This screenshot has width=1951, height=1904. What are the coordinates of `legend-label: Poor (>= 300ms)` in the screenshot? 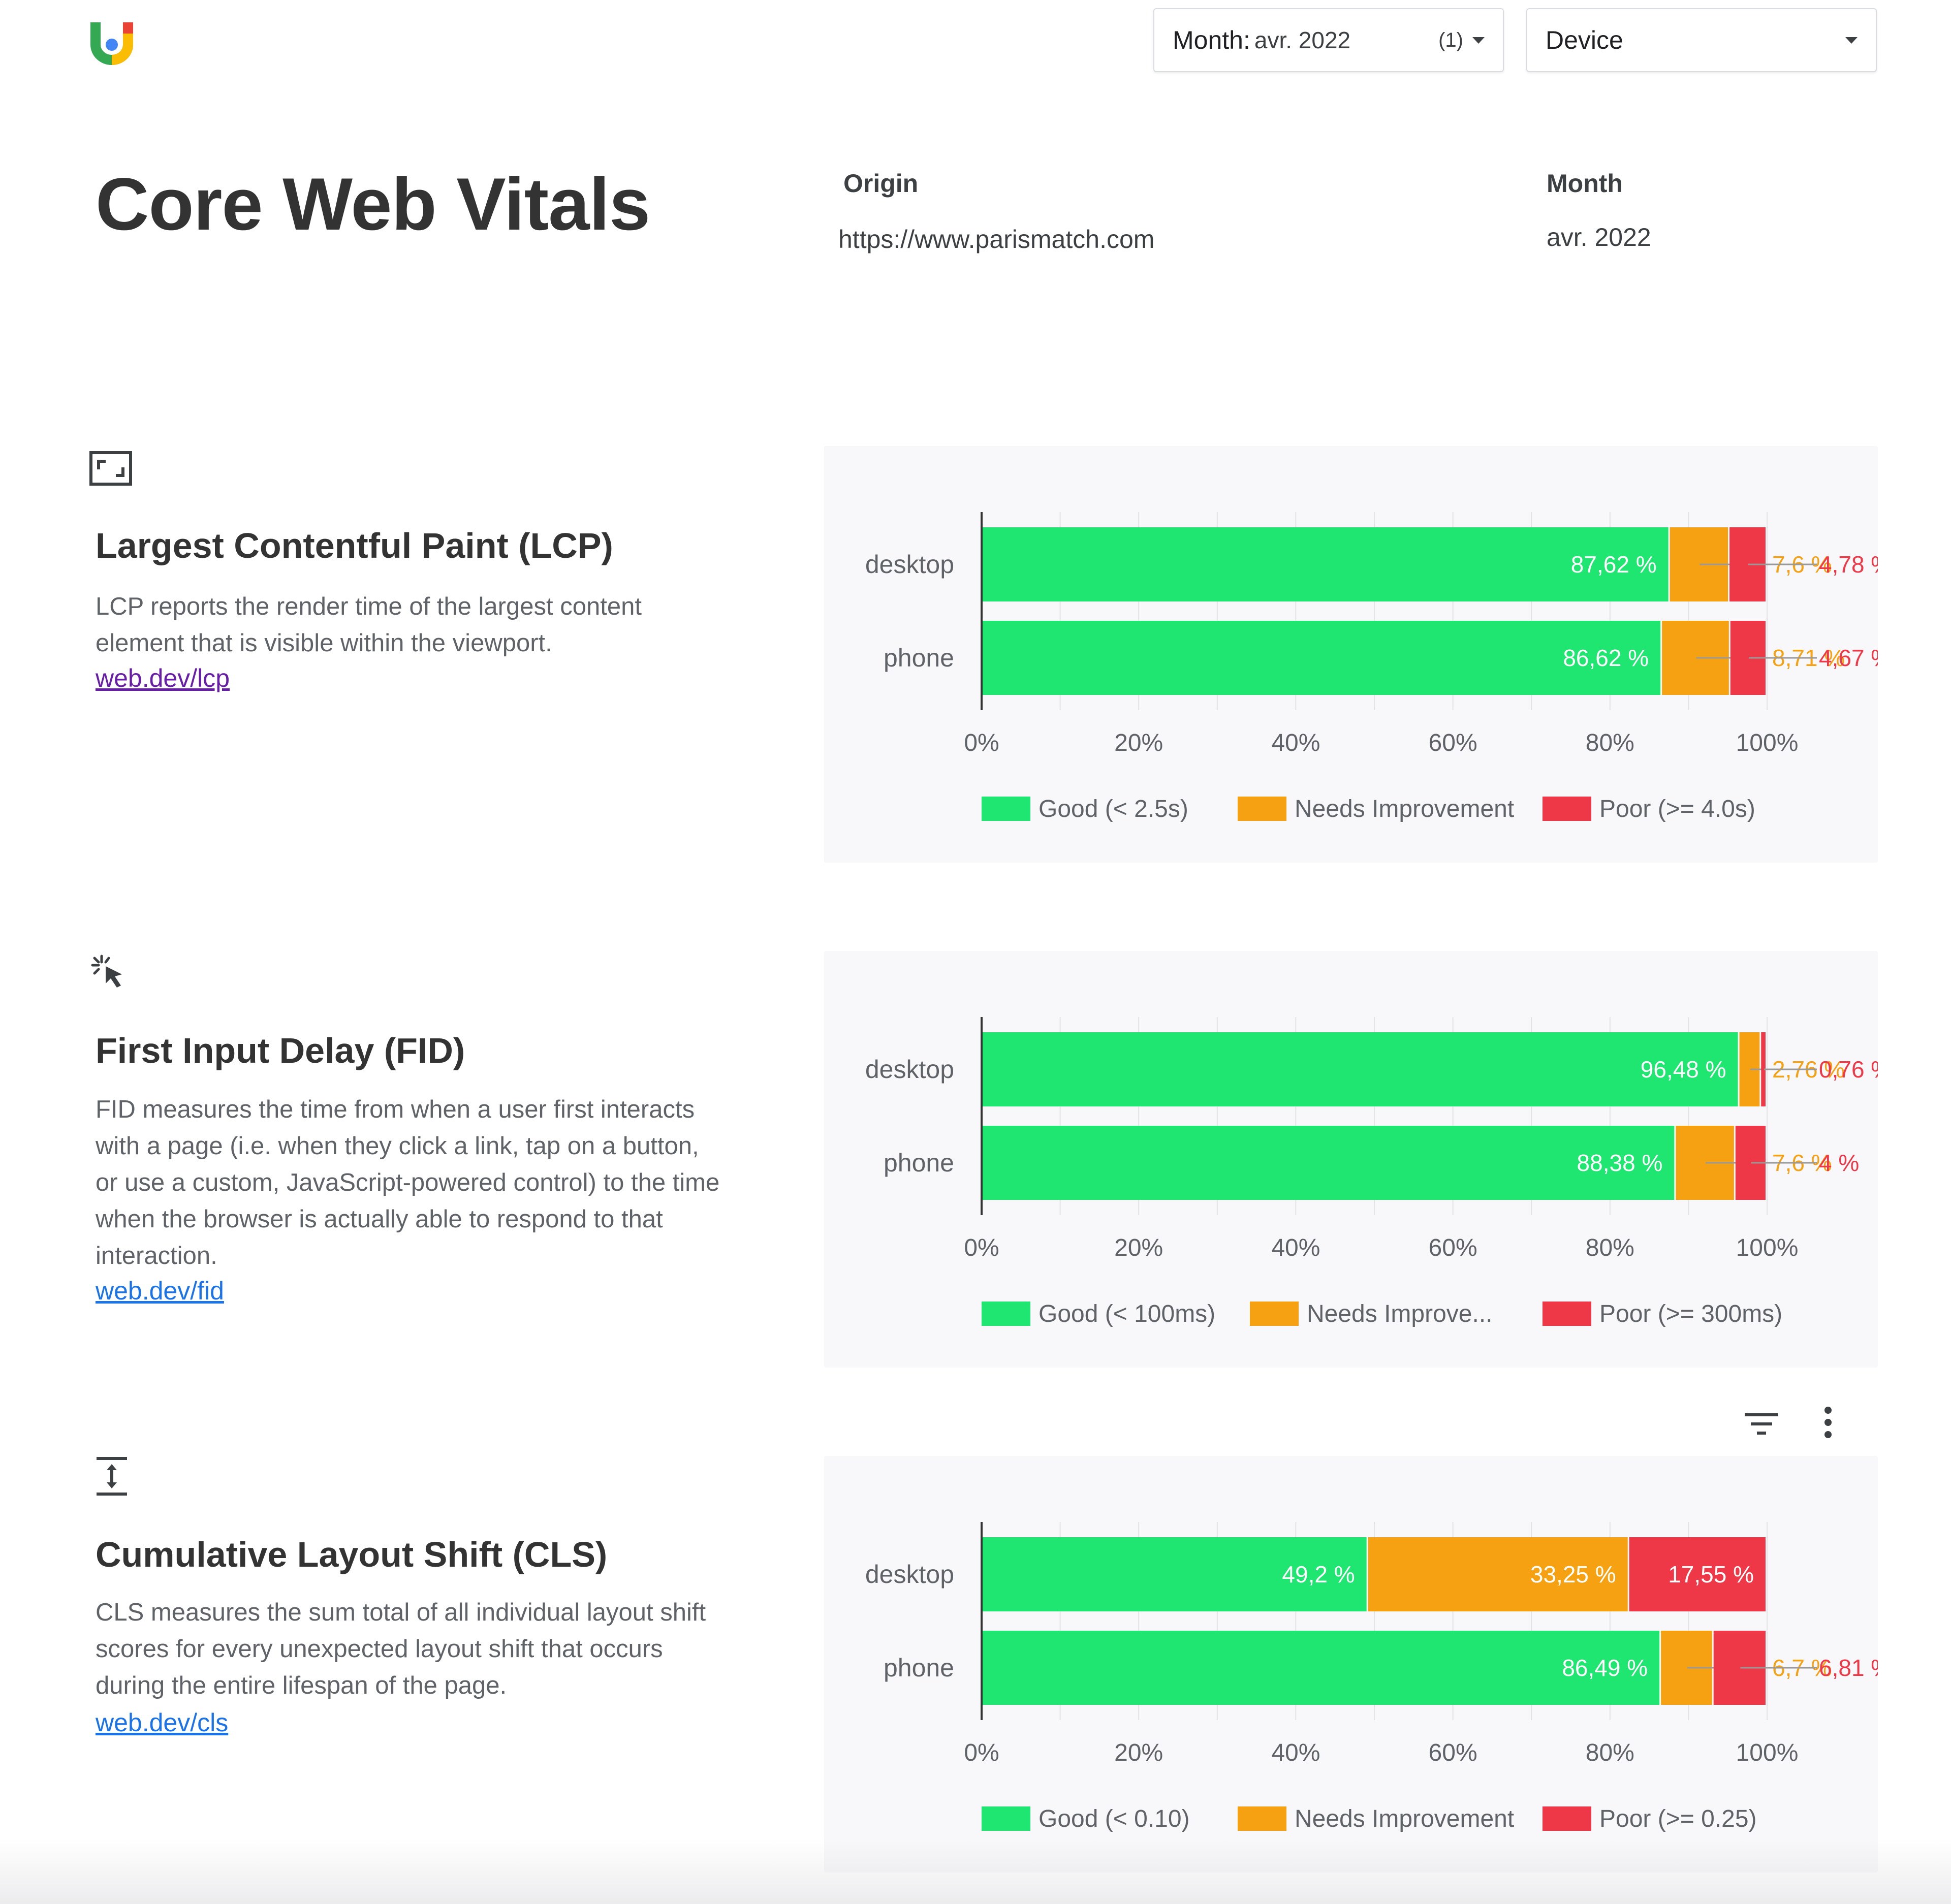 It's located at (1690, 1313).